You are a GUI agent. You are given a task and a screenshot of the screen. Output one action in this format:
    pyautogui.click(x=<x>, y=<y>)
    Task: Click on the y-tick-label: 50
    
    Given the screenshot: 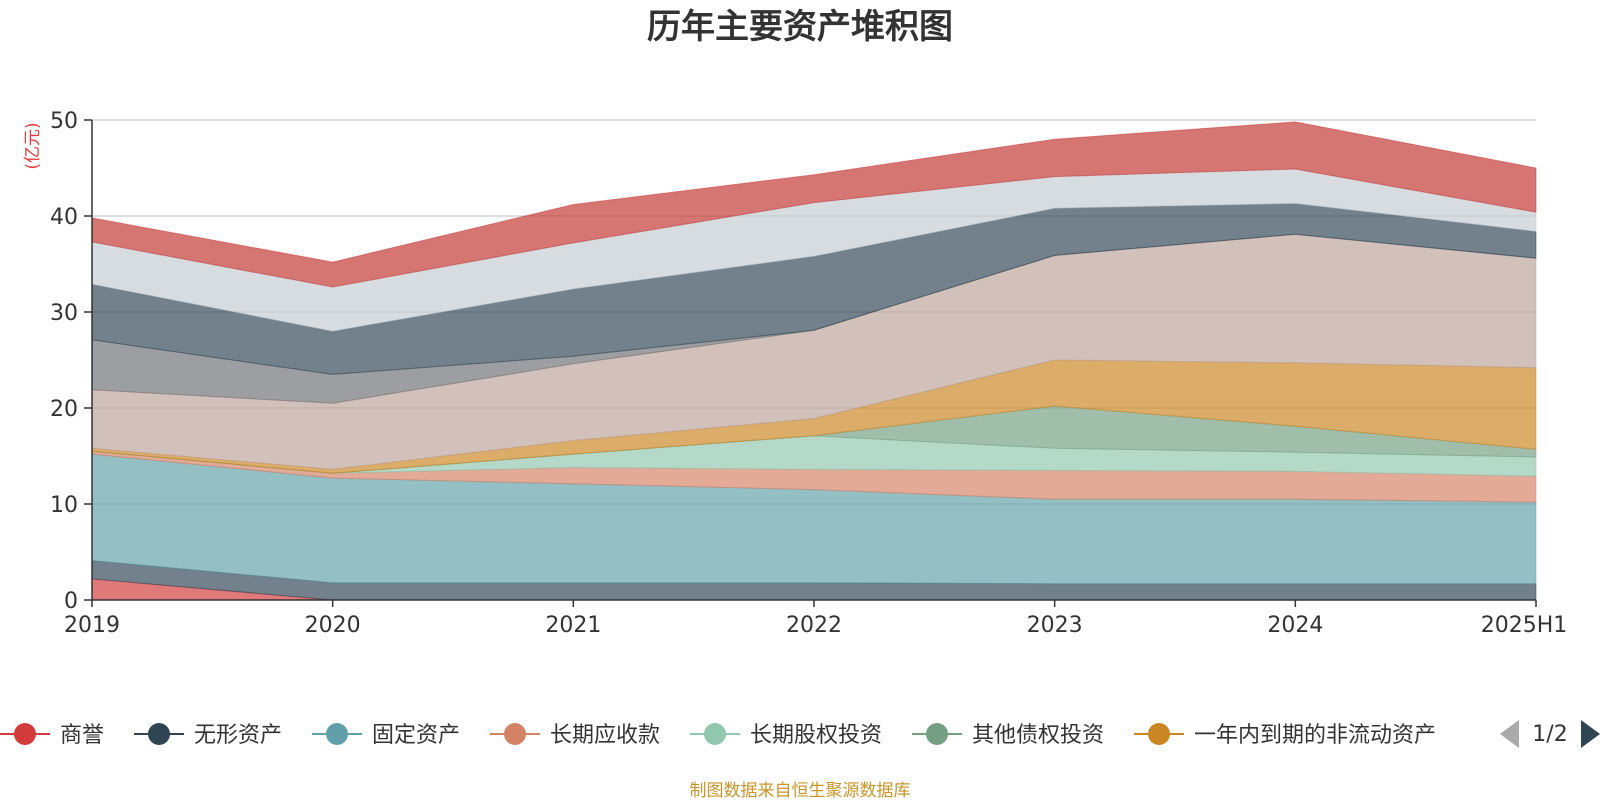 What is the action you would take?
    pyautogui.click(x=64, y=121)
    